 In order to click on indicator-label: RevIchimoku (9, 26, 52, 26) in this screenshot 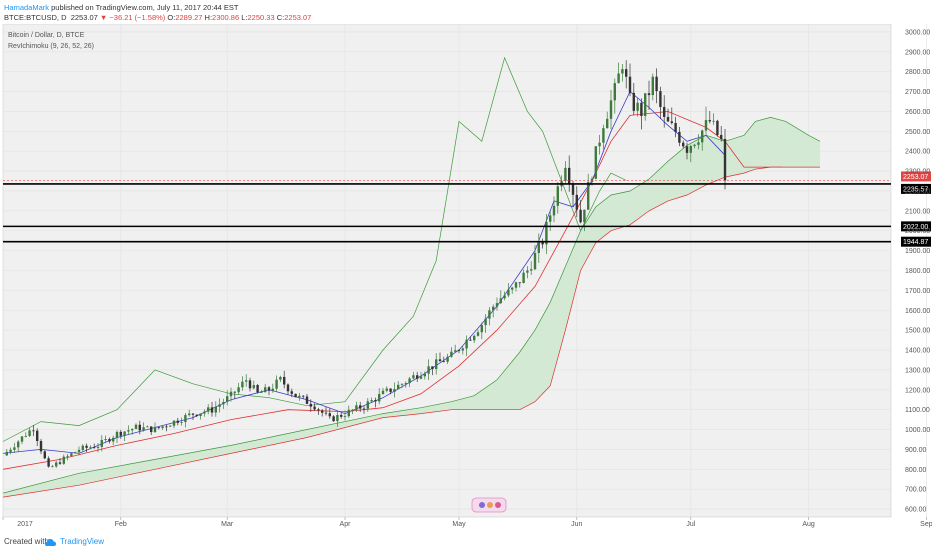, I will do `click(51, 46)`.